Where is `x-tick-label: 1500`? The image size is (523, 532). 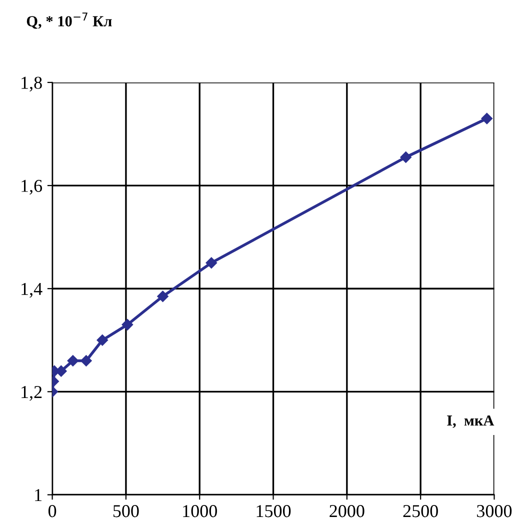 x-tick-label: 1500 is located at coordinates (273, 511).